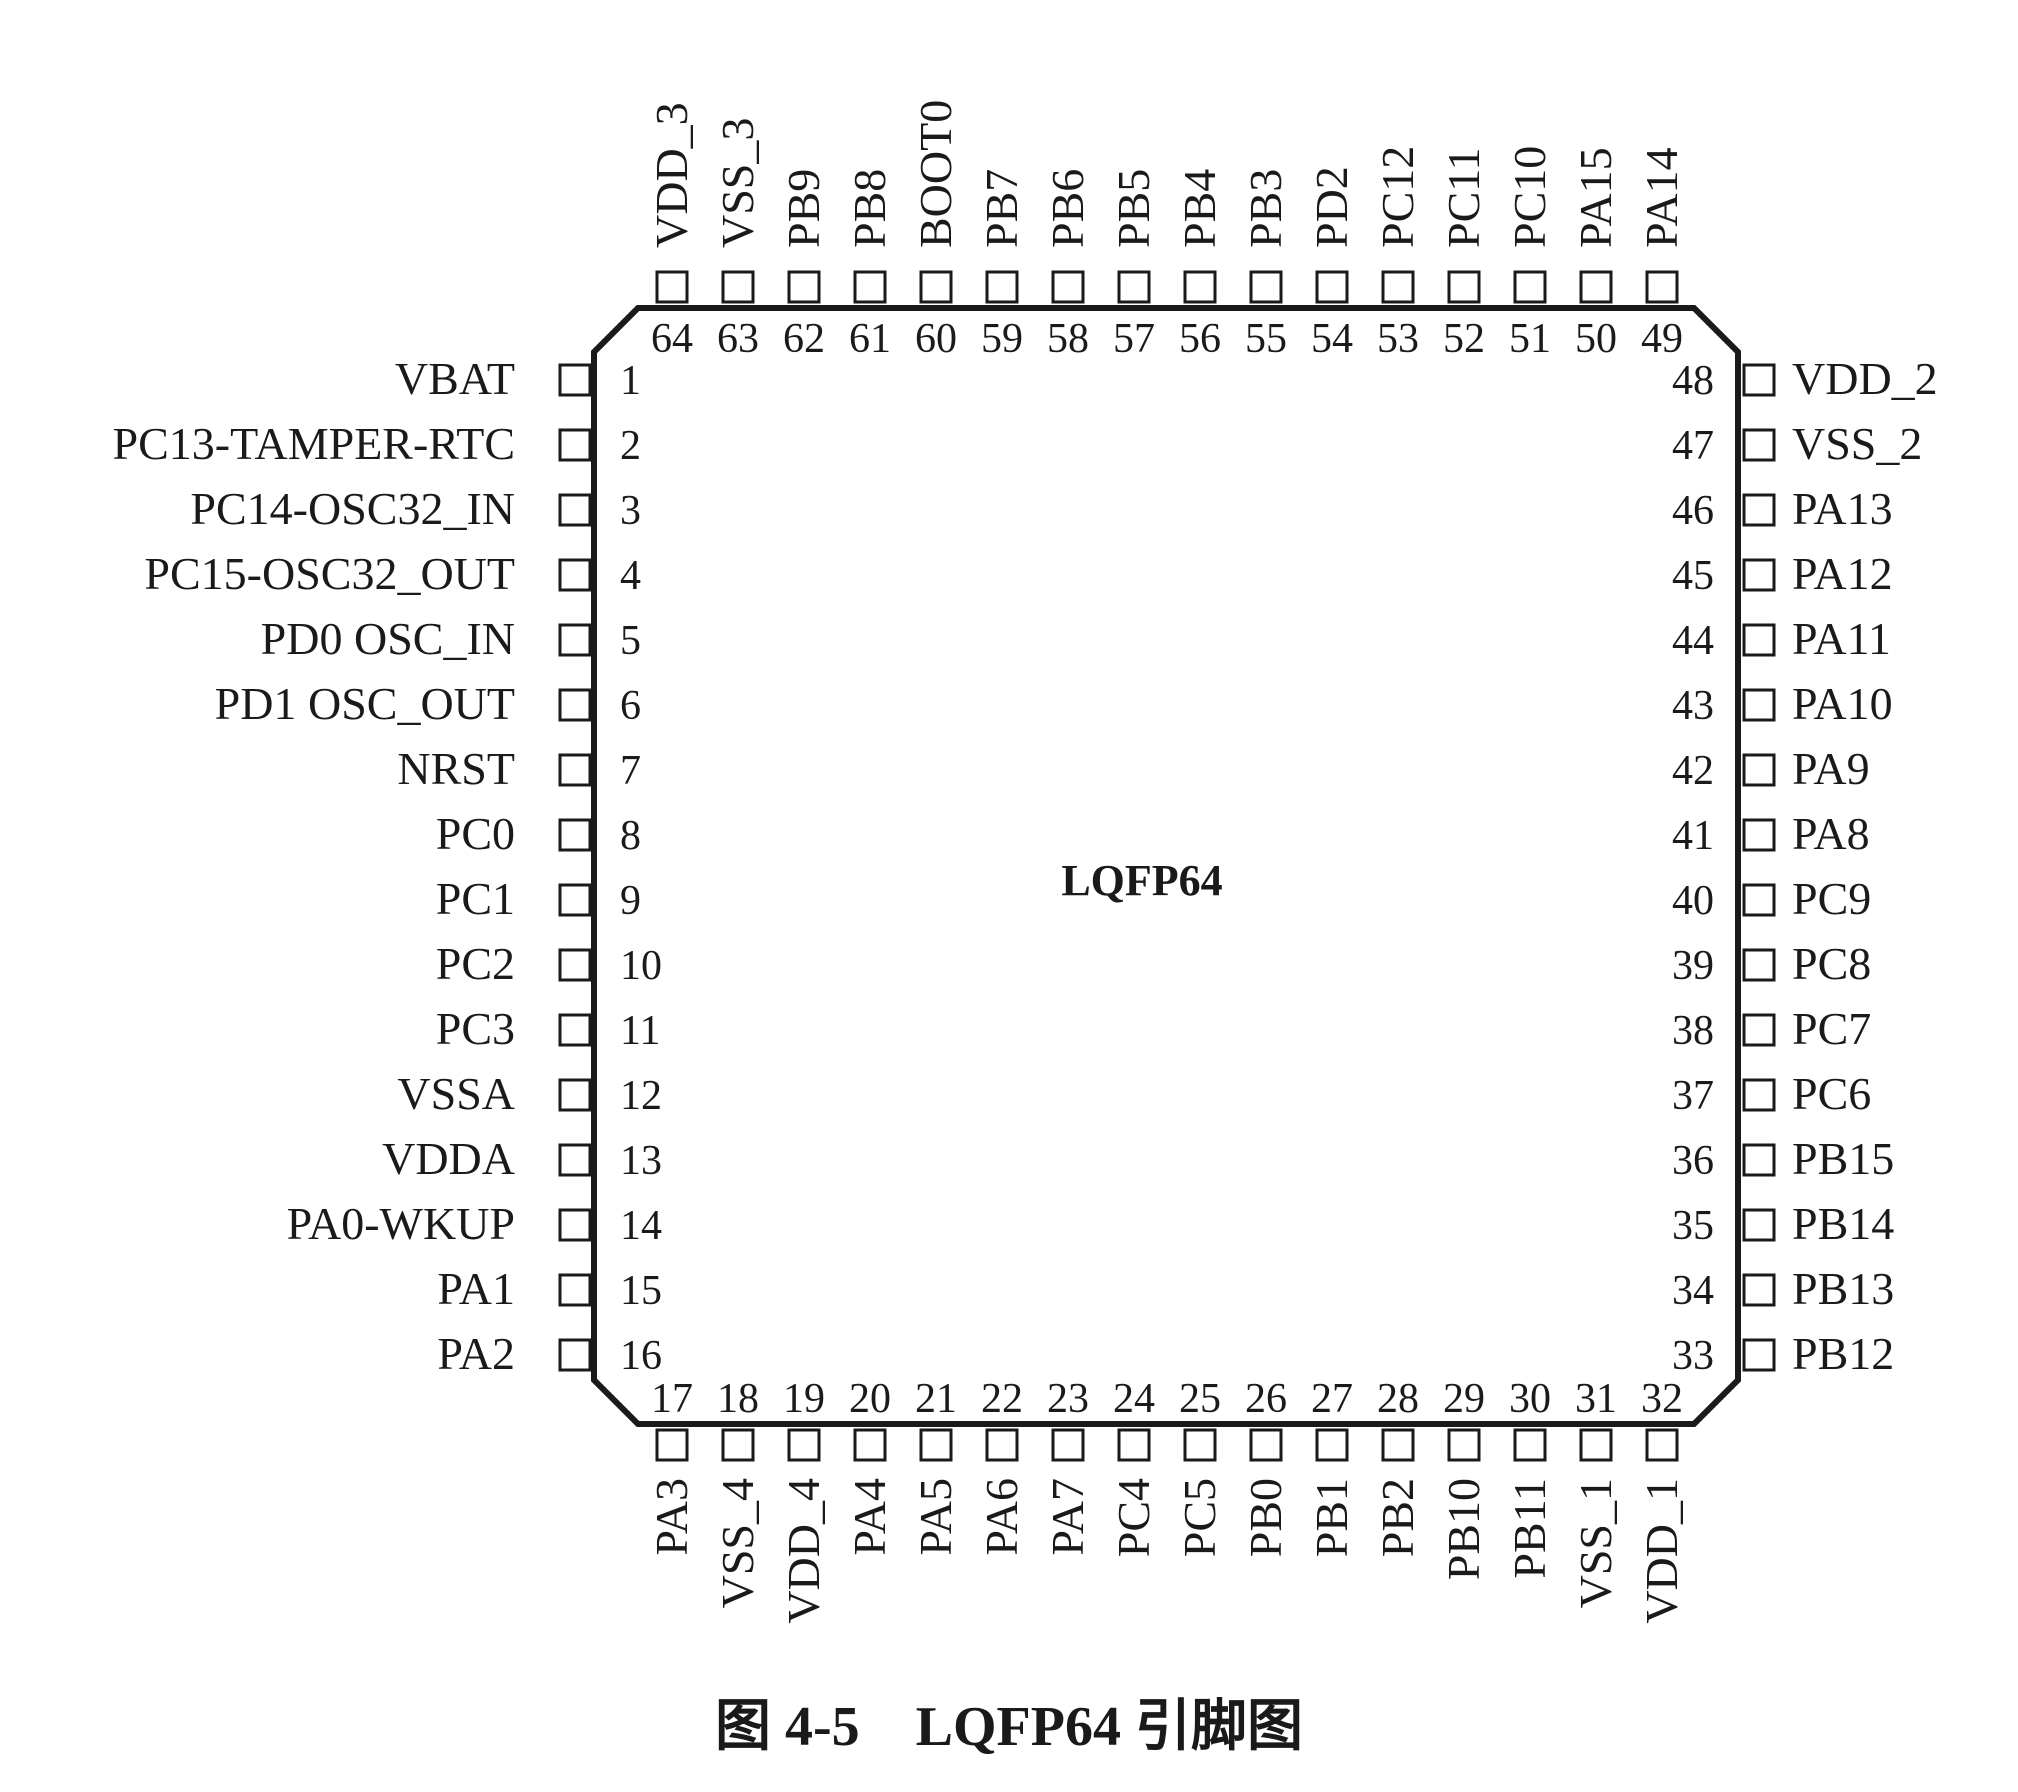 The height and width of the screenshot is (1792, 2018). Describe the element at coordinates (1133, 1517) in the screenshot. I see `pin-label: PC4` at that location.